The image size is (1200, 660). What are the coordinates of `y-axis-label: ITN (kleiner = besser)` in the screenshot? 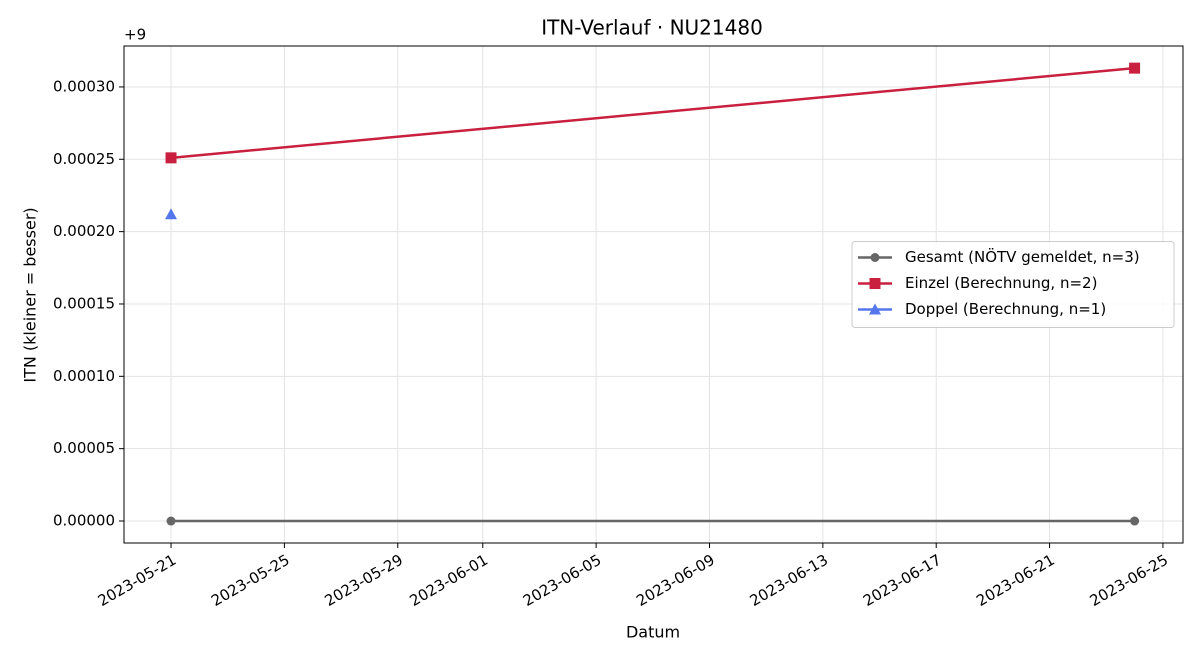 It's located at (30, 294).